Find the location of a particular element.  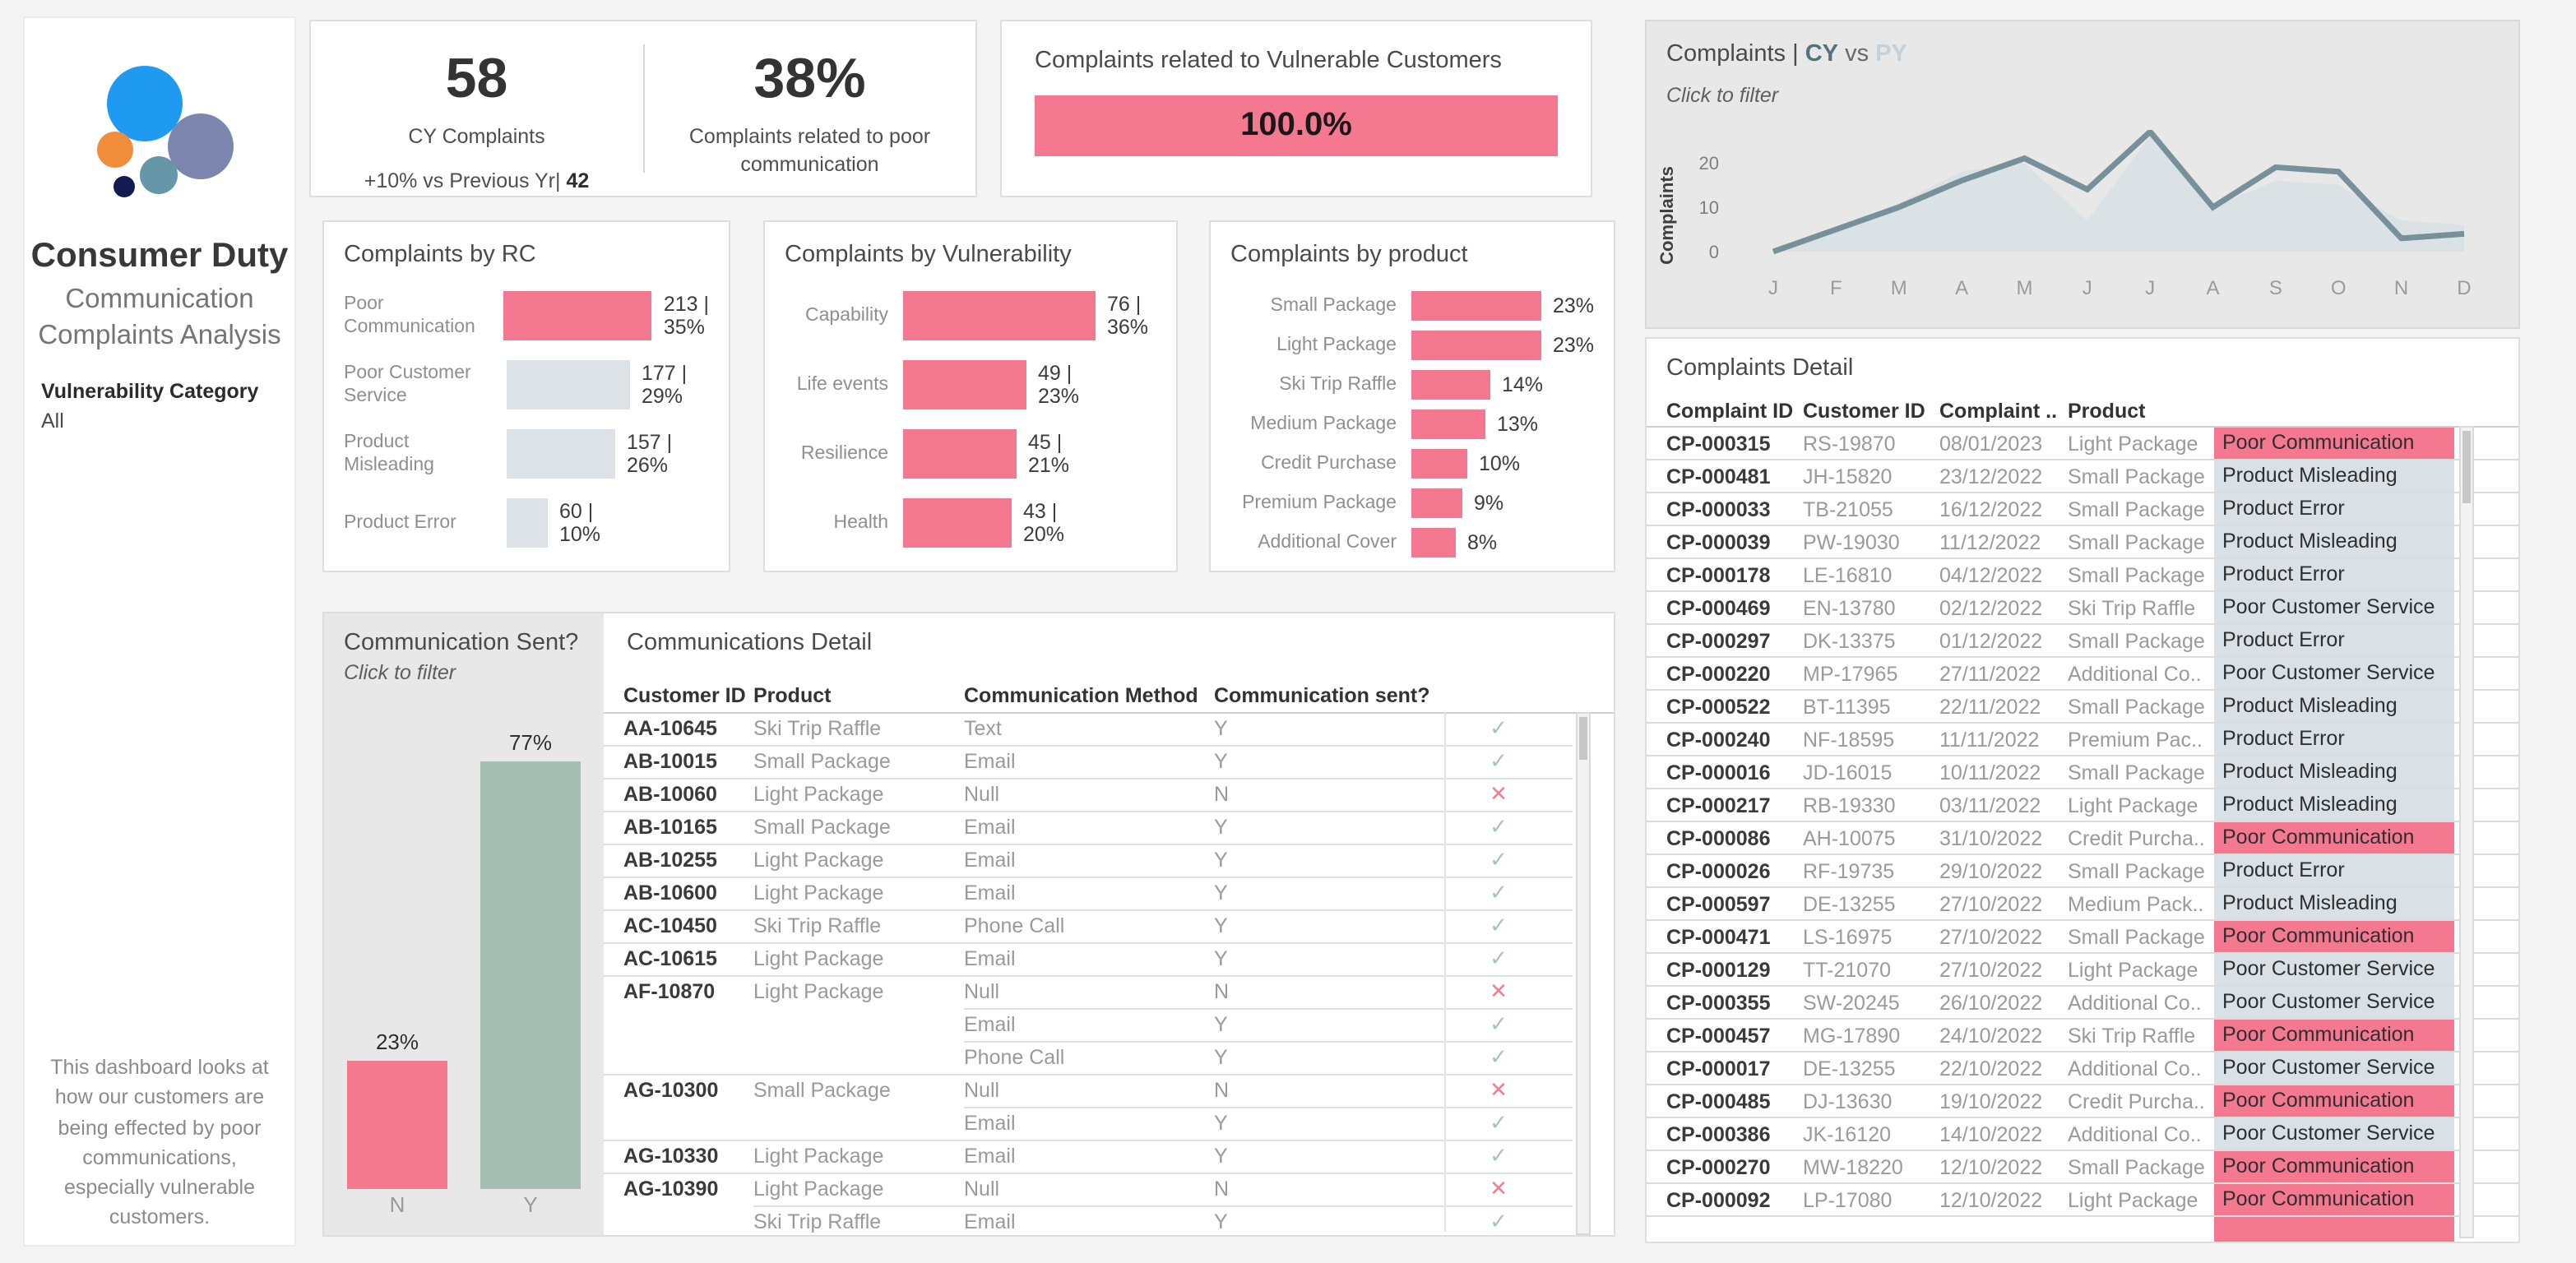

cy-complaints-label: CY Complaints is located at coordinates (477, 136).